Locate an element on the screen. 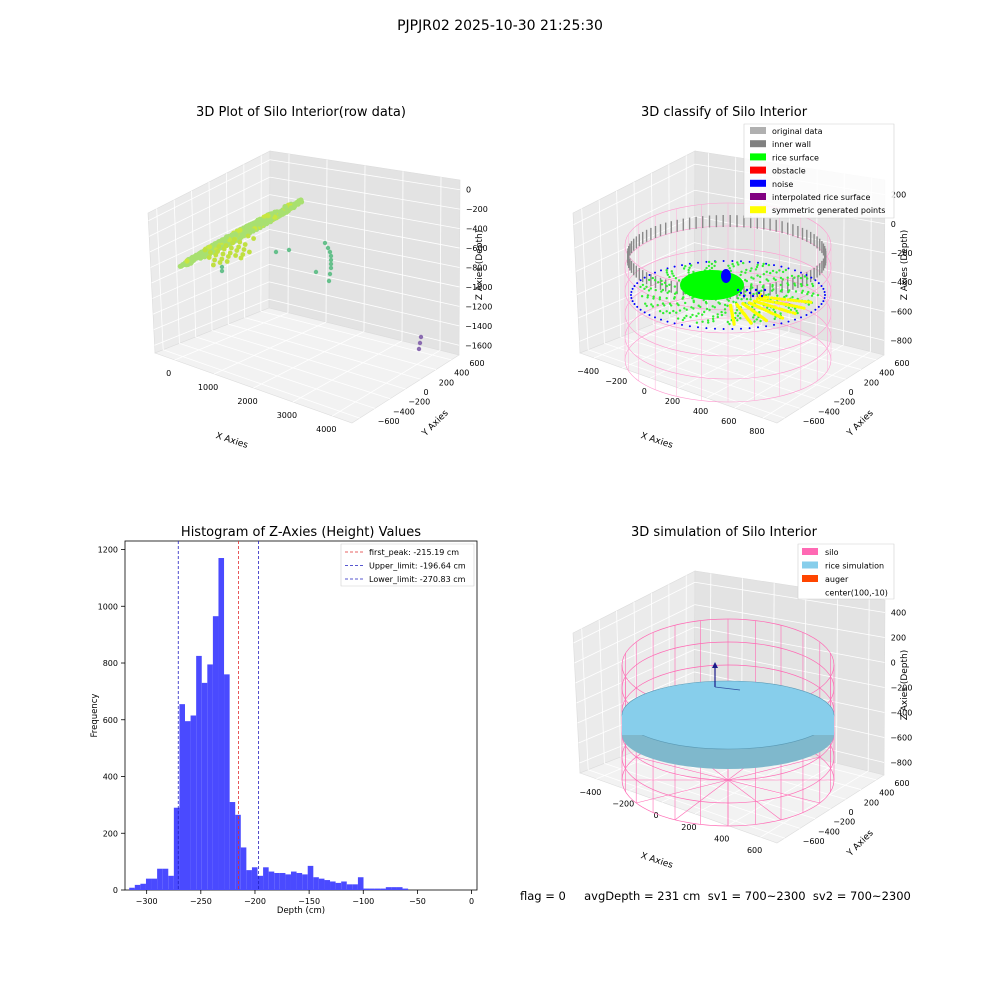 The height and width of the screenshot is (1000, 1000). z-tick-label: −1200 is located at coordinates (478, 306).